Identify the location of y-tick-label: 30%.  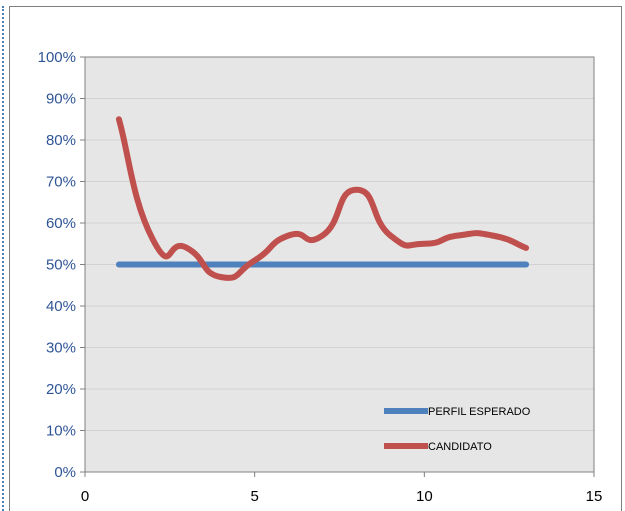
(61, 348).